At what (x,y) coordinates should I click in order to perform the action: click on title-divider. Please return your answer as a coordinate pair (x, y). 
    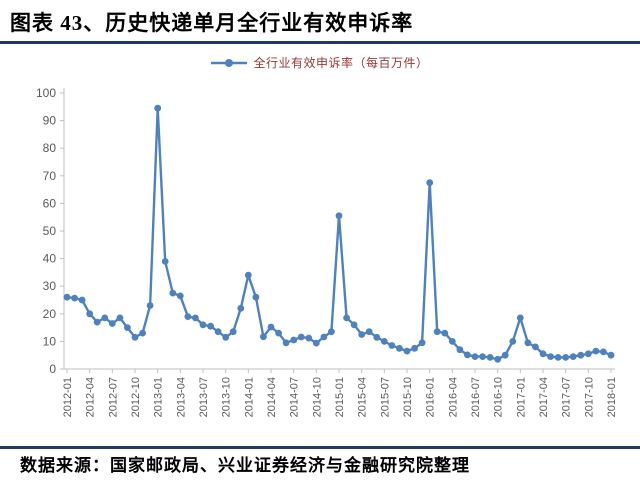
    Looking at the image, I should click on (320, 42).